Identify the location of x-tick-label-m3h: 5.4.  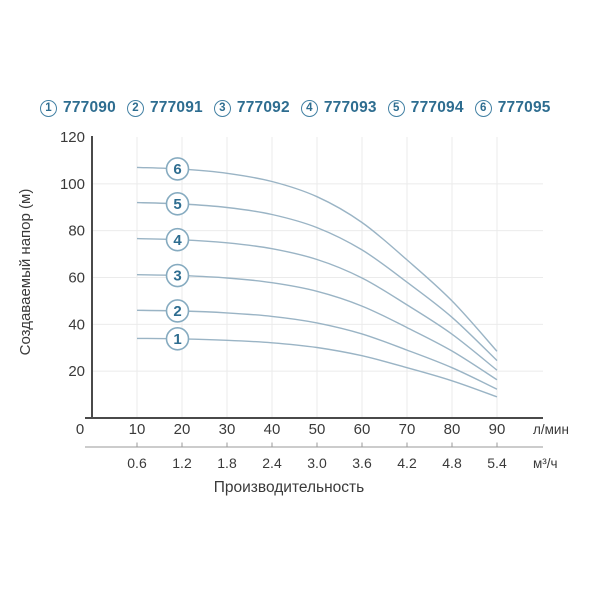
(497, 463).